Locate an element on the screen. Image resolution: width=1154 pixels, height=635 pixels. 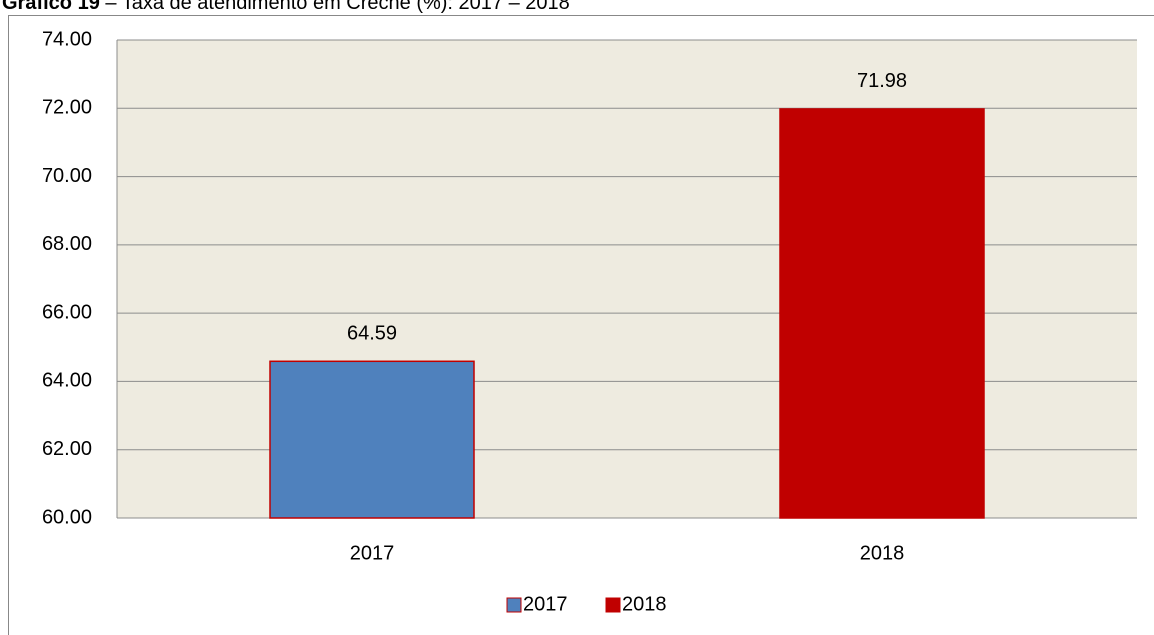
y-tick-label: 68.00 is located at coordinates (67, 244).